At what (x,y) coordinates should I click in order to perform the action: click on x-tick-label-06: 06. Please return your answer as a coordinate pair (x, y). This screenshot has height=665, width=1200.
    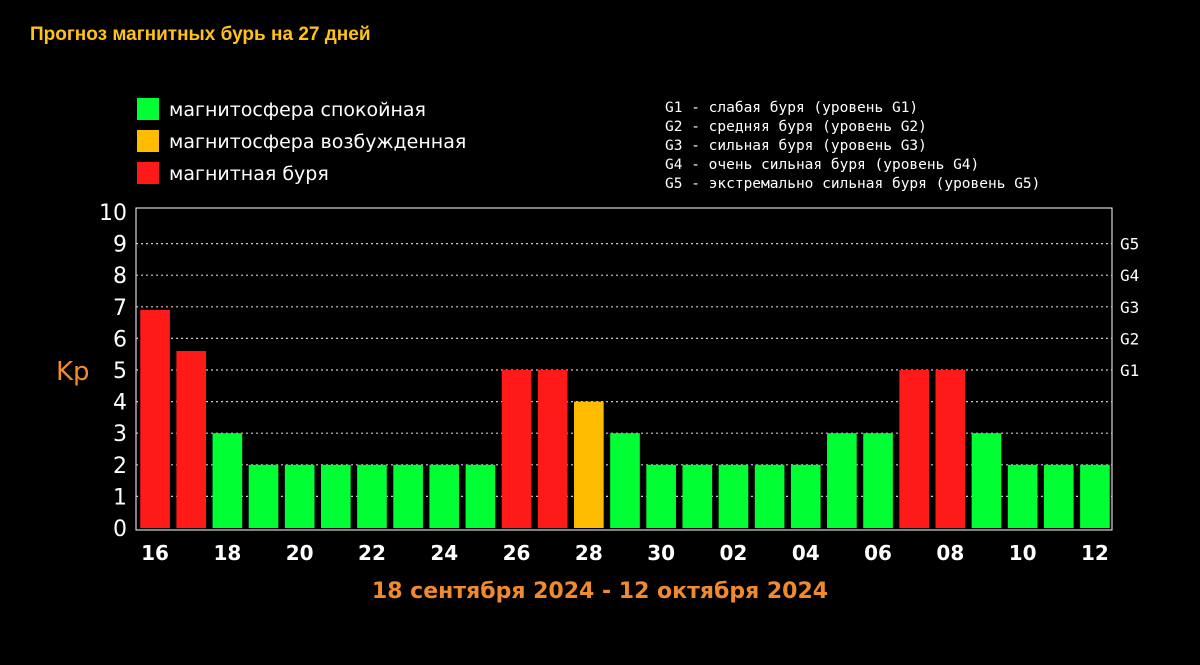
    Looking at the image, I should click on (878, 553).